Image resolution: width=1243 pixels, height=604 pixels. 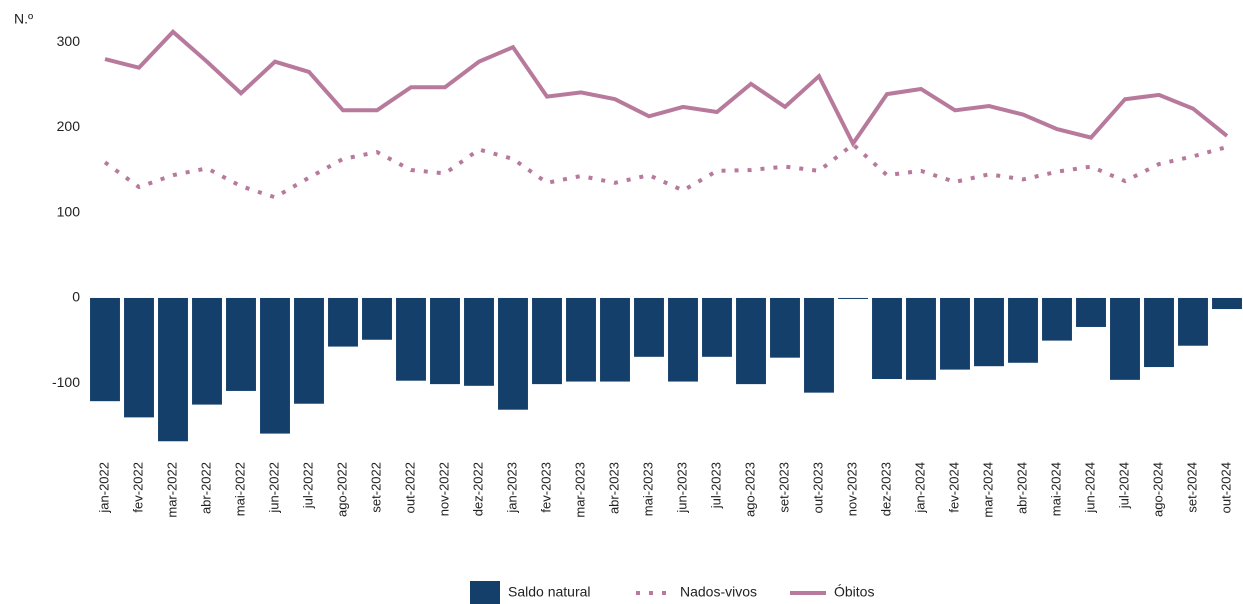 I want to click on x-tick-label: jan-2023, so click(x=511, y=488).